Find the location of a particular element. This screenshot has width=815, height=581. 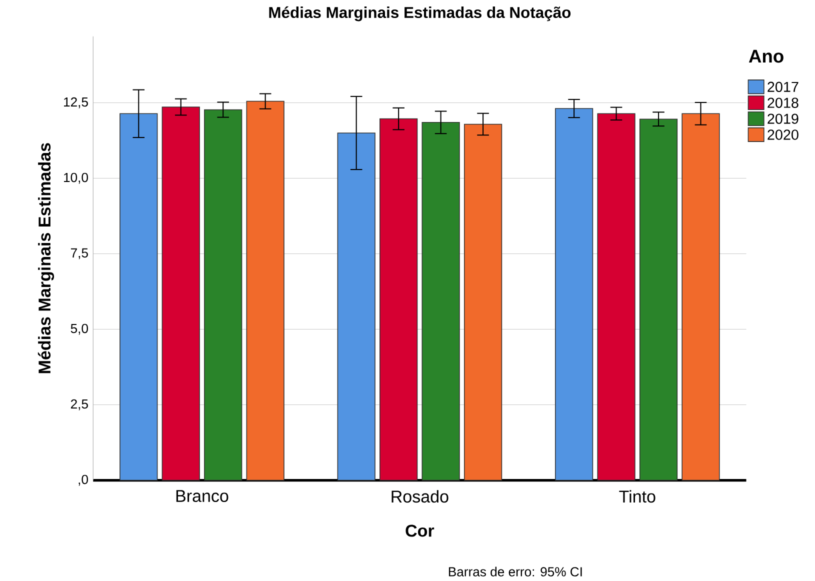

legend-label: 2020 is located at coordinates (783, 134).